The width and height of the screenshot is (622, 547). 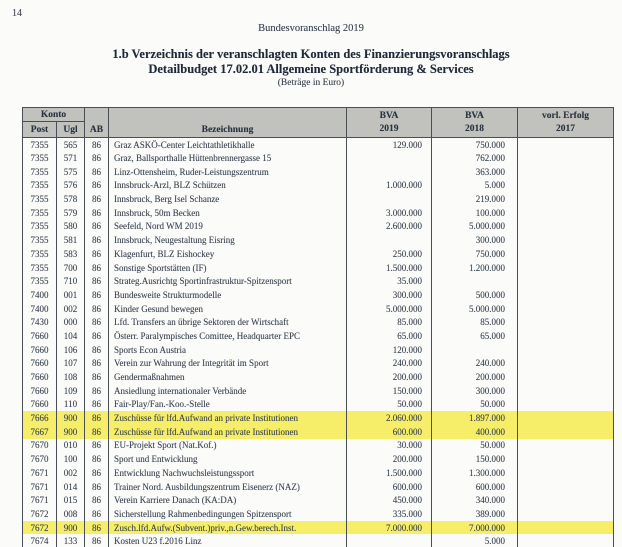 What do you see at coordinates (227, 267) in the screenshot?
I see `cell-bezeichnung: Sonstige Sportstätten (IF)` at bounding box center [227, 267].